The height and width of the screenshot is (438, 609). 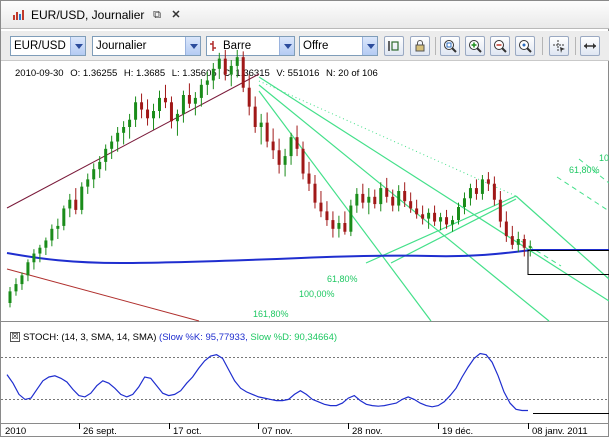 I want to click on scroll-to-start-button, so click(x=394, y=46).